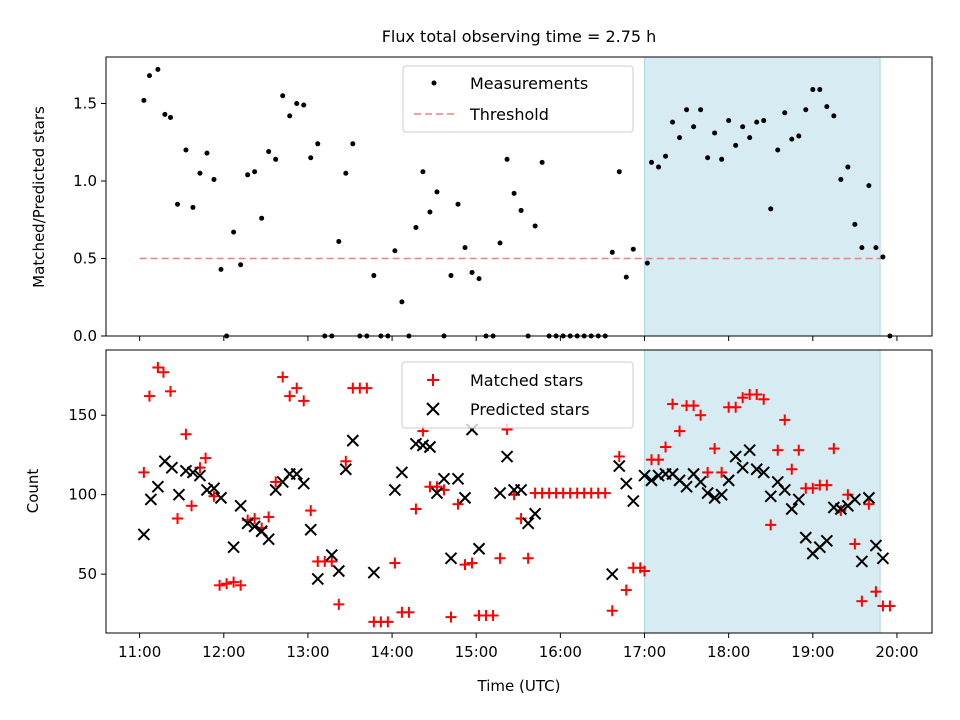 This screenshot has height=720, width=960. I want to click on x-tick-label: 11:00, so click(139, 652).